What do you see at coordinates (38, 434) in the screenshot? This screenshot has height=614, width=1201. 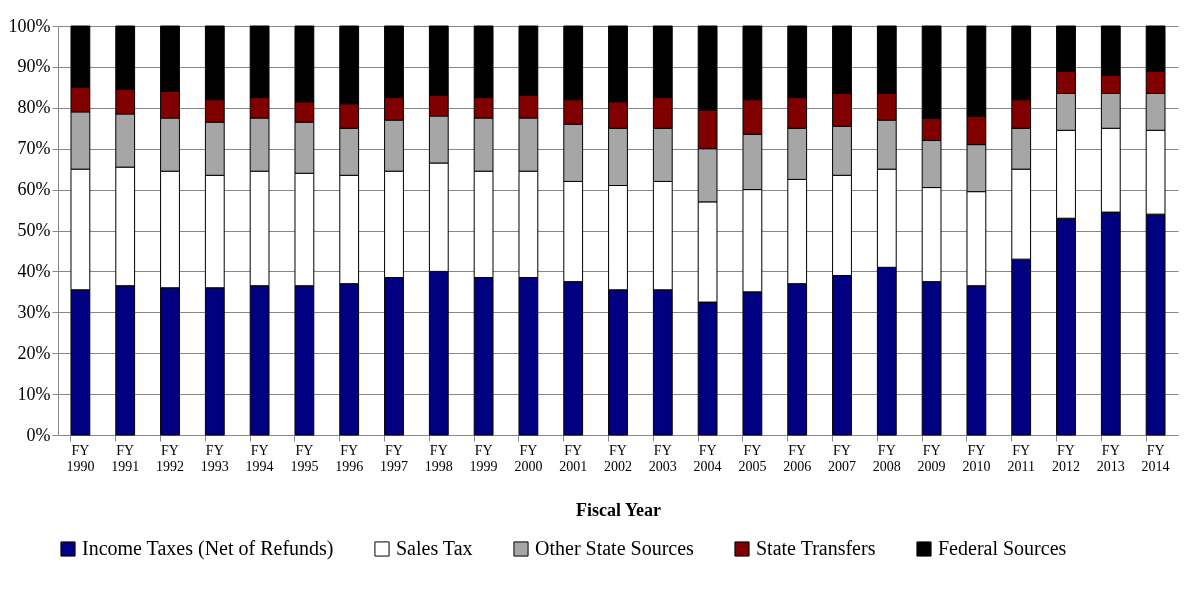 I see `y-tick-label: 0%` at bounding box center [38, 434].